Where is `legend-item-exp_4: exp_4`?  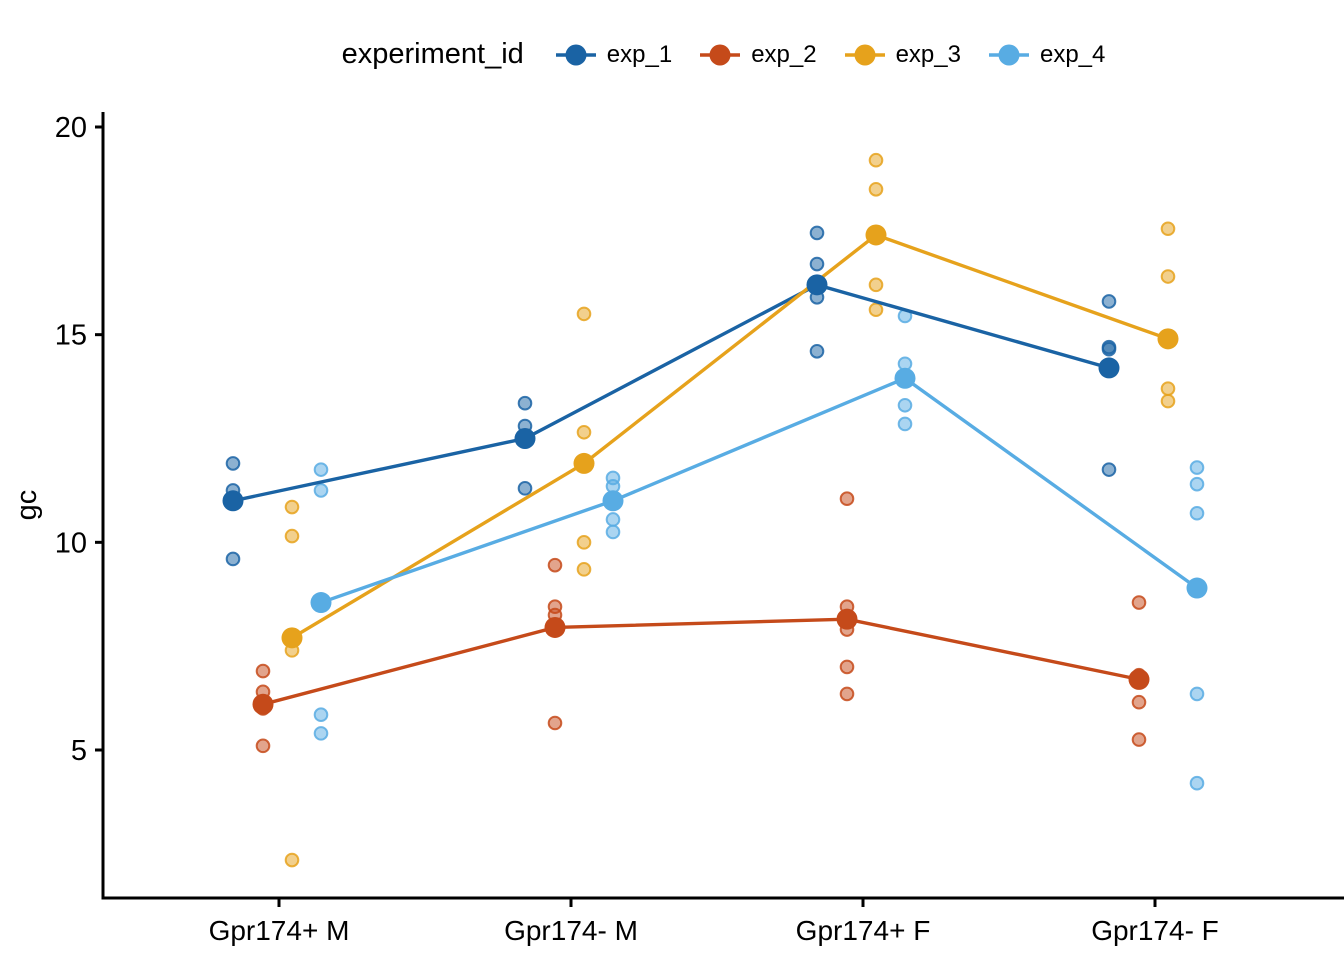 legend-item-exp_4: exp_4 is located at coordinates (1047, 54).